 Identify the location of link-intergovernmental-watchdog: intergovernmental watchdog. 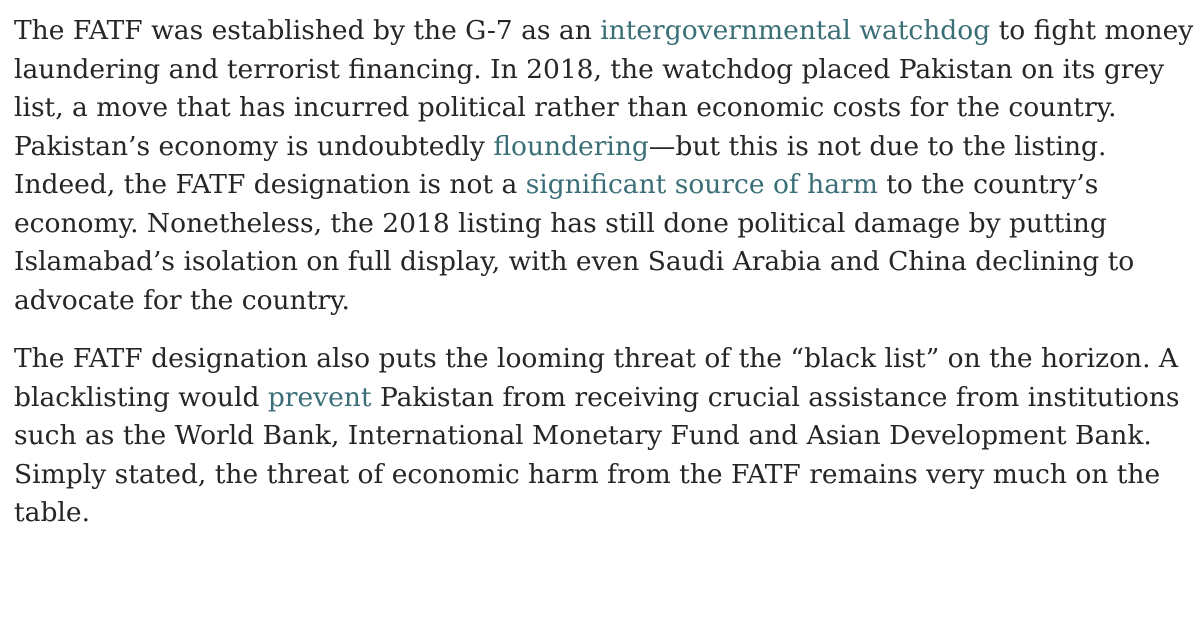
(795, 30).